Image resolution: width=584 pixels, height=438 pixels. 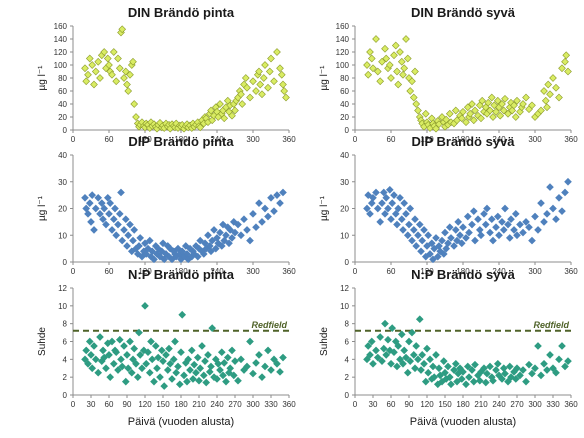 I want to click on x-tick-label: 60, so click(x=391, y=139).